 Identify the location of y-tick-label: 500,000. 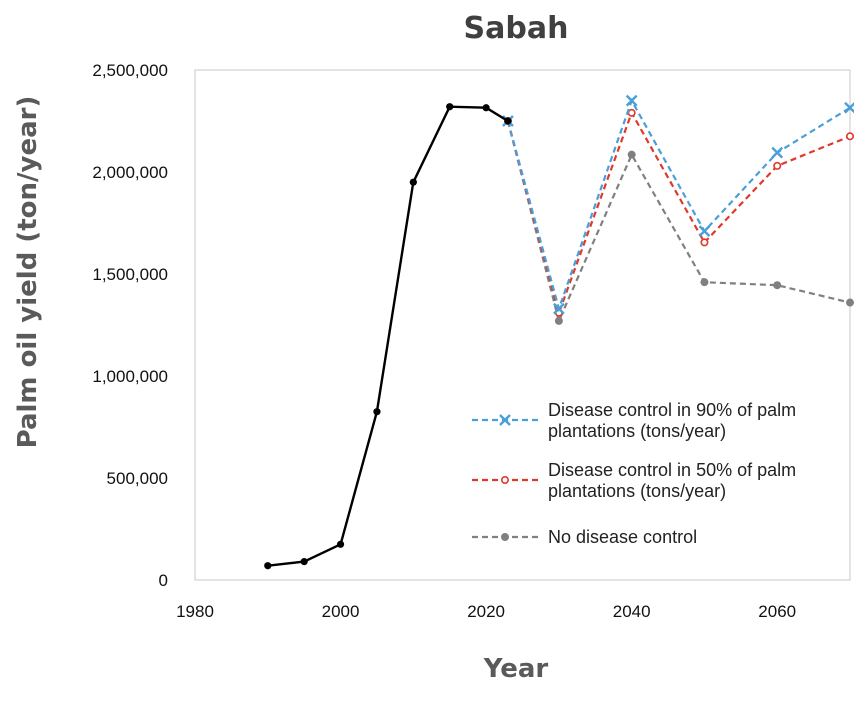
(137, 478).